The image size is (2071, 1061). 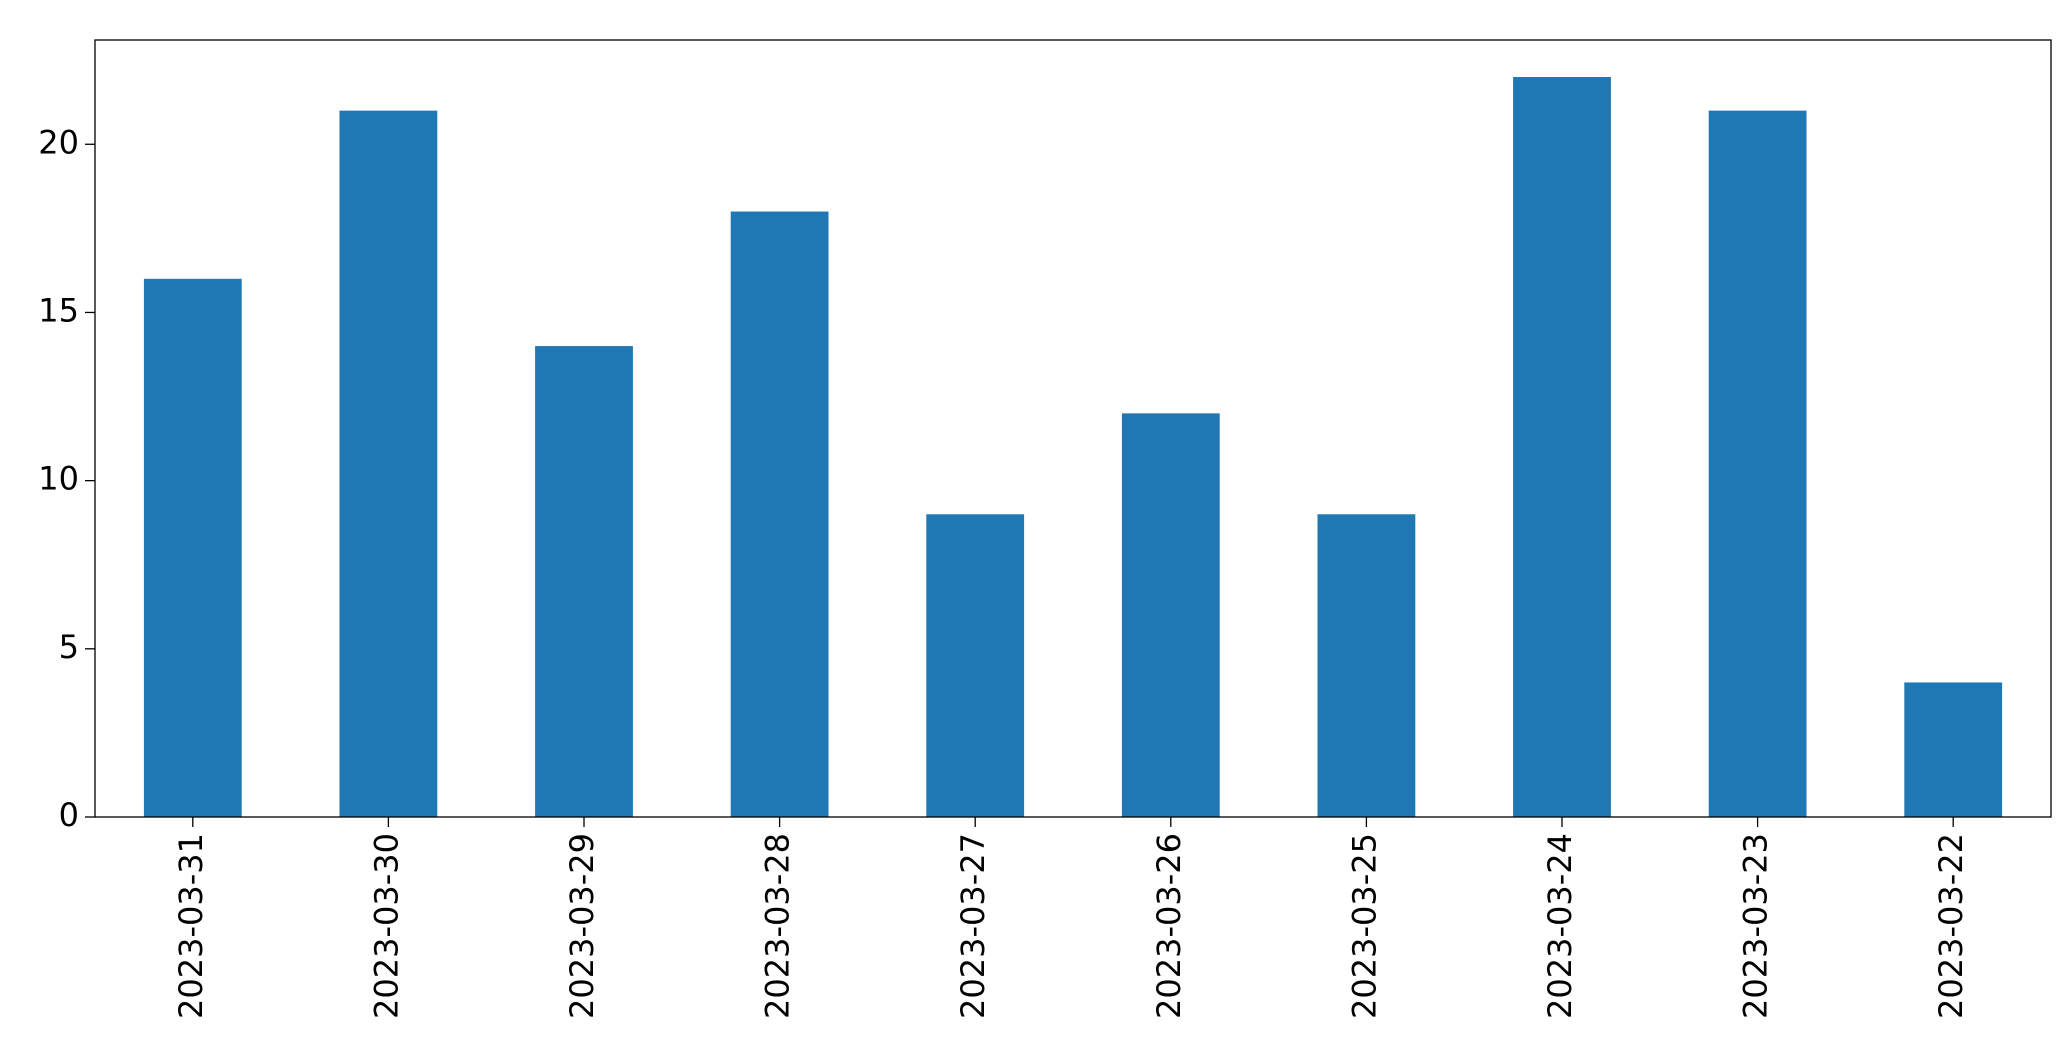 I want to click on y-tick-label: 10, so click(x=58, y=479).